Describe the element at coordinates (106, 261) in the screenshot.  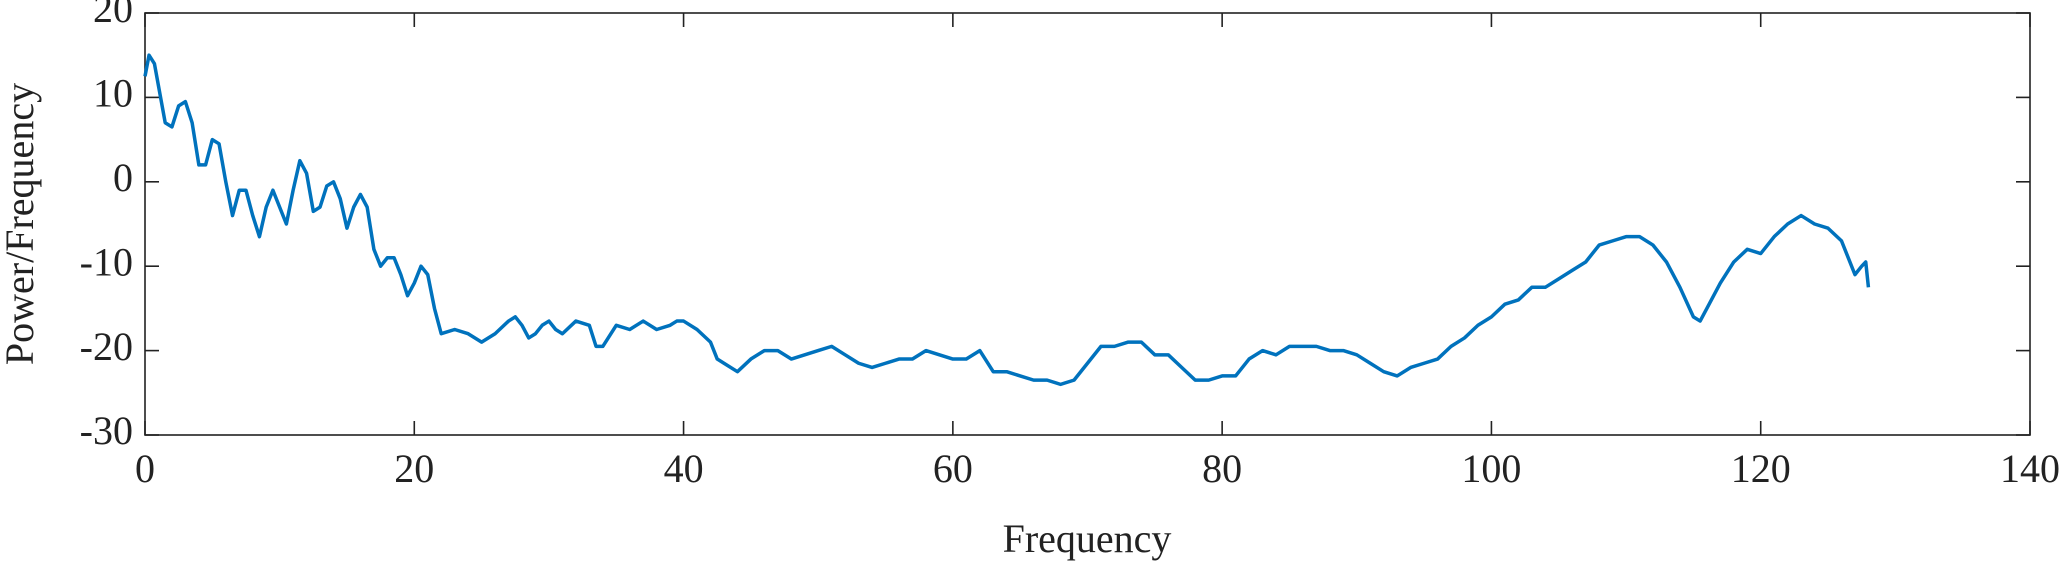
I see `y-tick-label: -10` at that location.